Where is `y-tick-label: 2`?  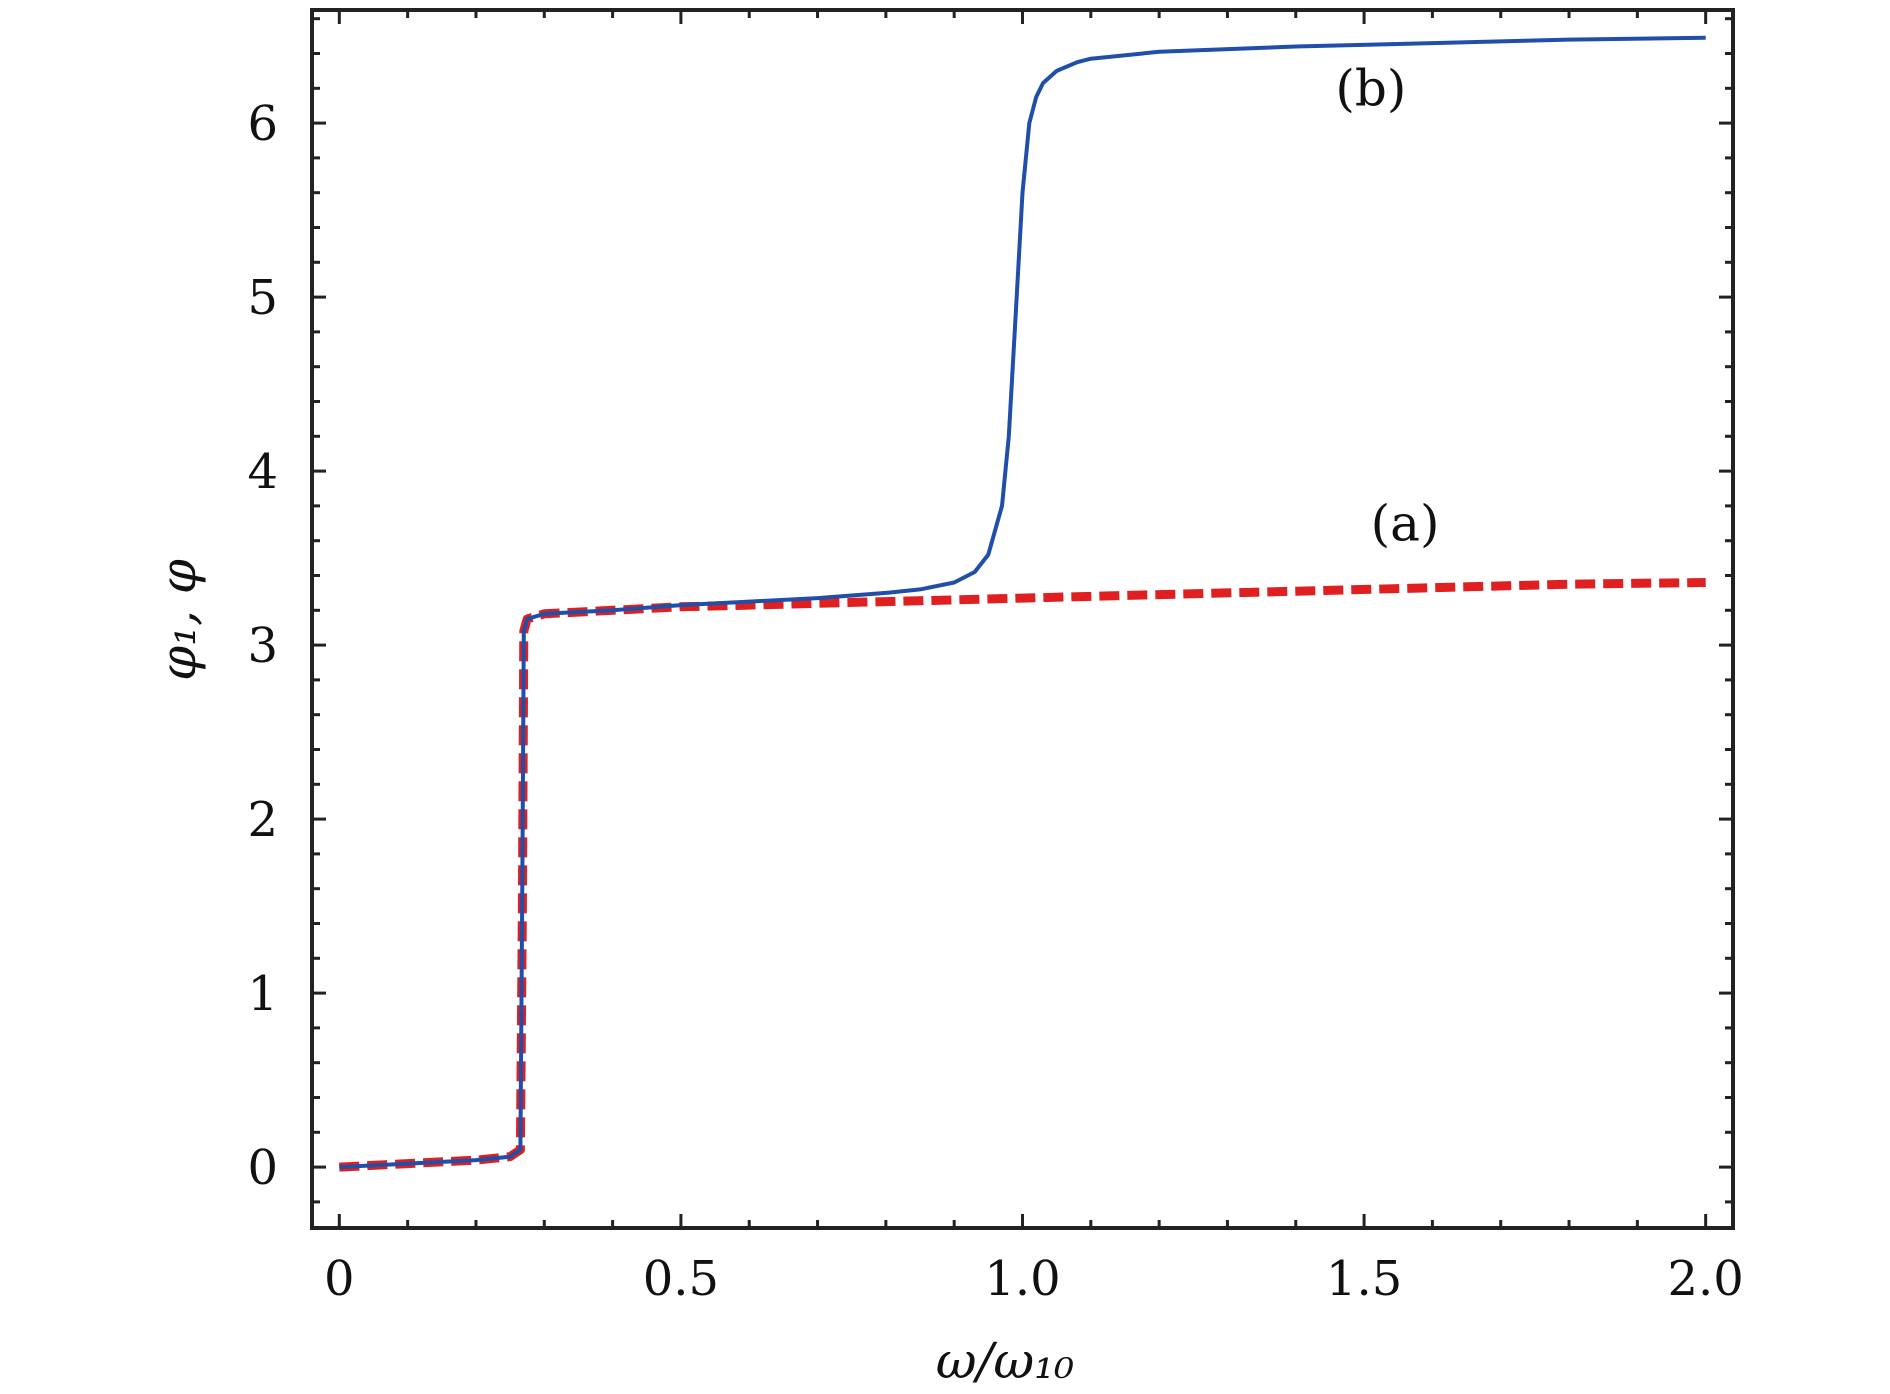 y-tick-label: 2 is located at coordinates (262, 820).